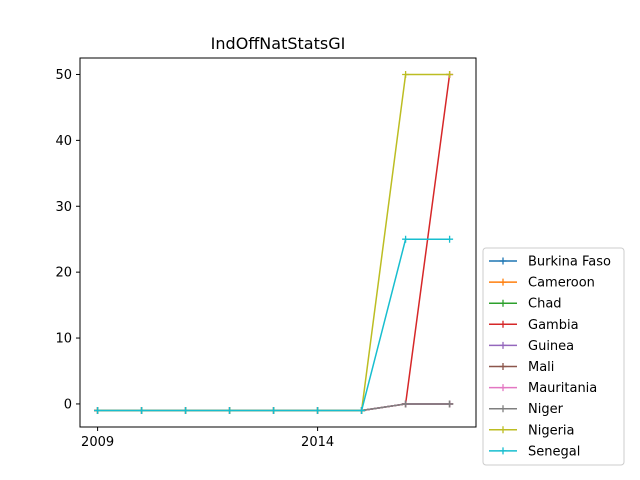  What do you see at coordinates (554, 451) in the screenshot?
I see `legend-label: Senegal` at bounding box center [554, 451].